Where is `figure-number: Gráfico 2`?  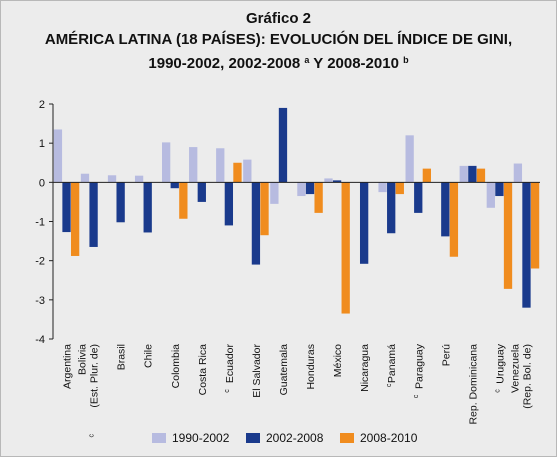 figure-number: Gráfico 2 is located at coordinates (278, 18).